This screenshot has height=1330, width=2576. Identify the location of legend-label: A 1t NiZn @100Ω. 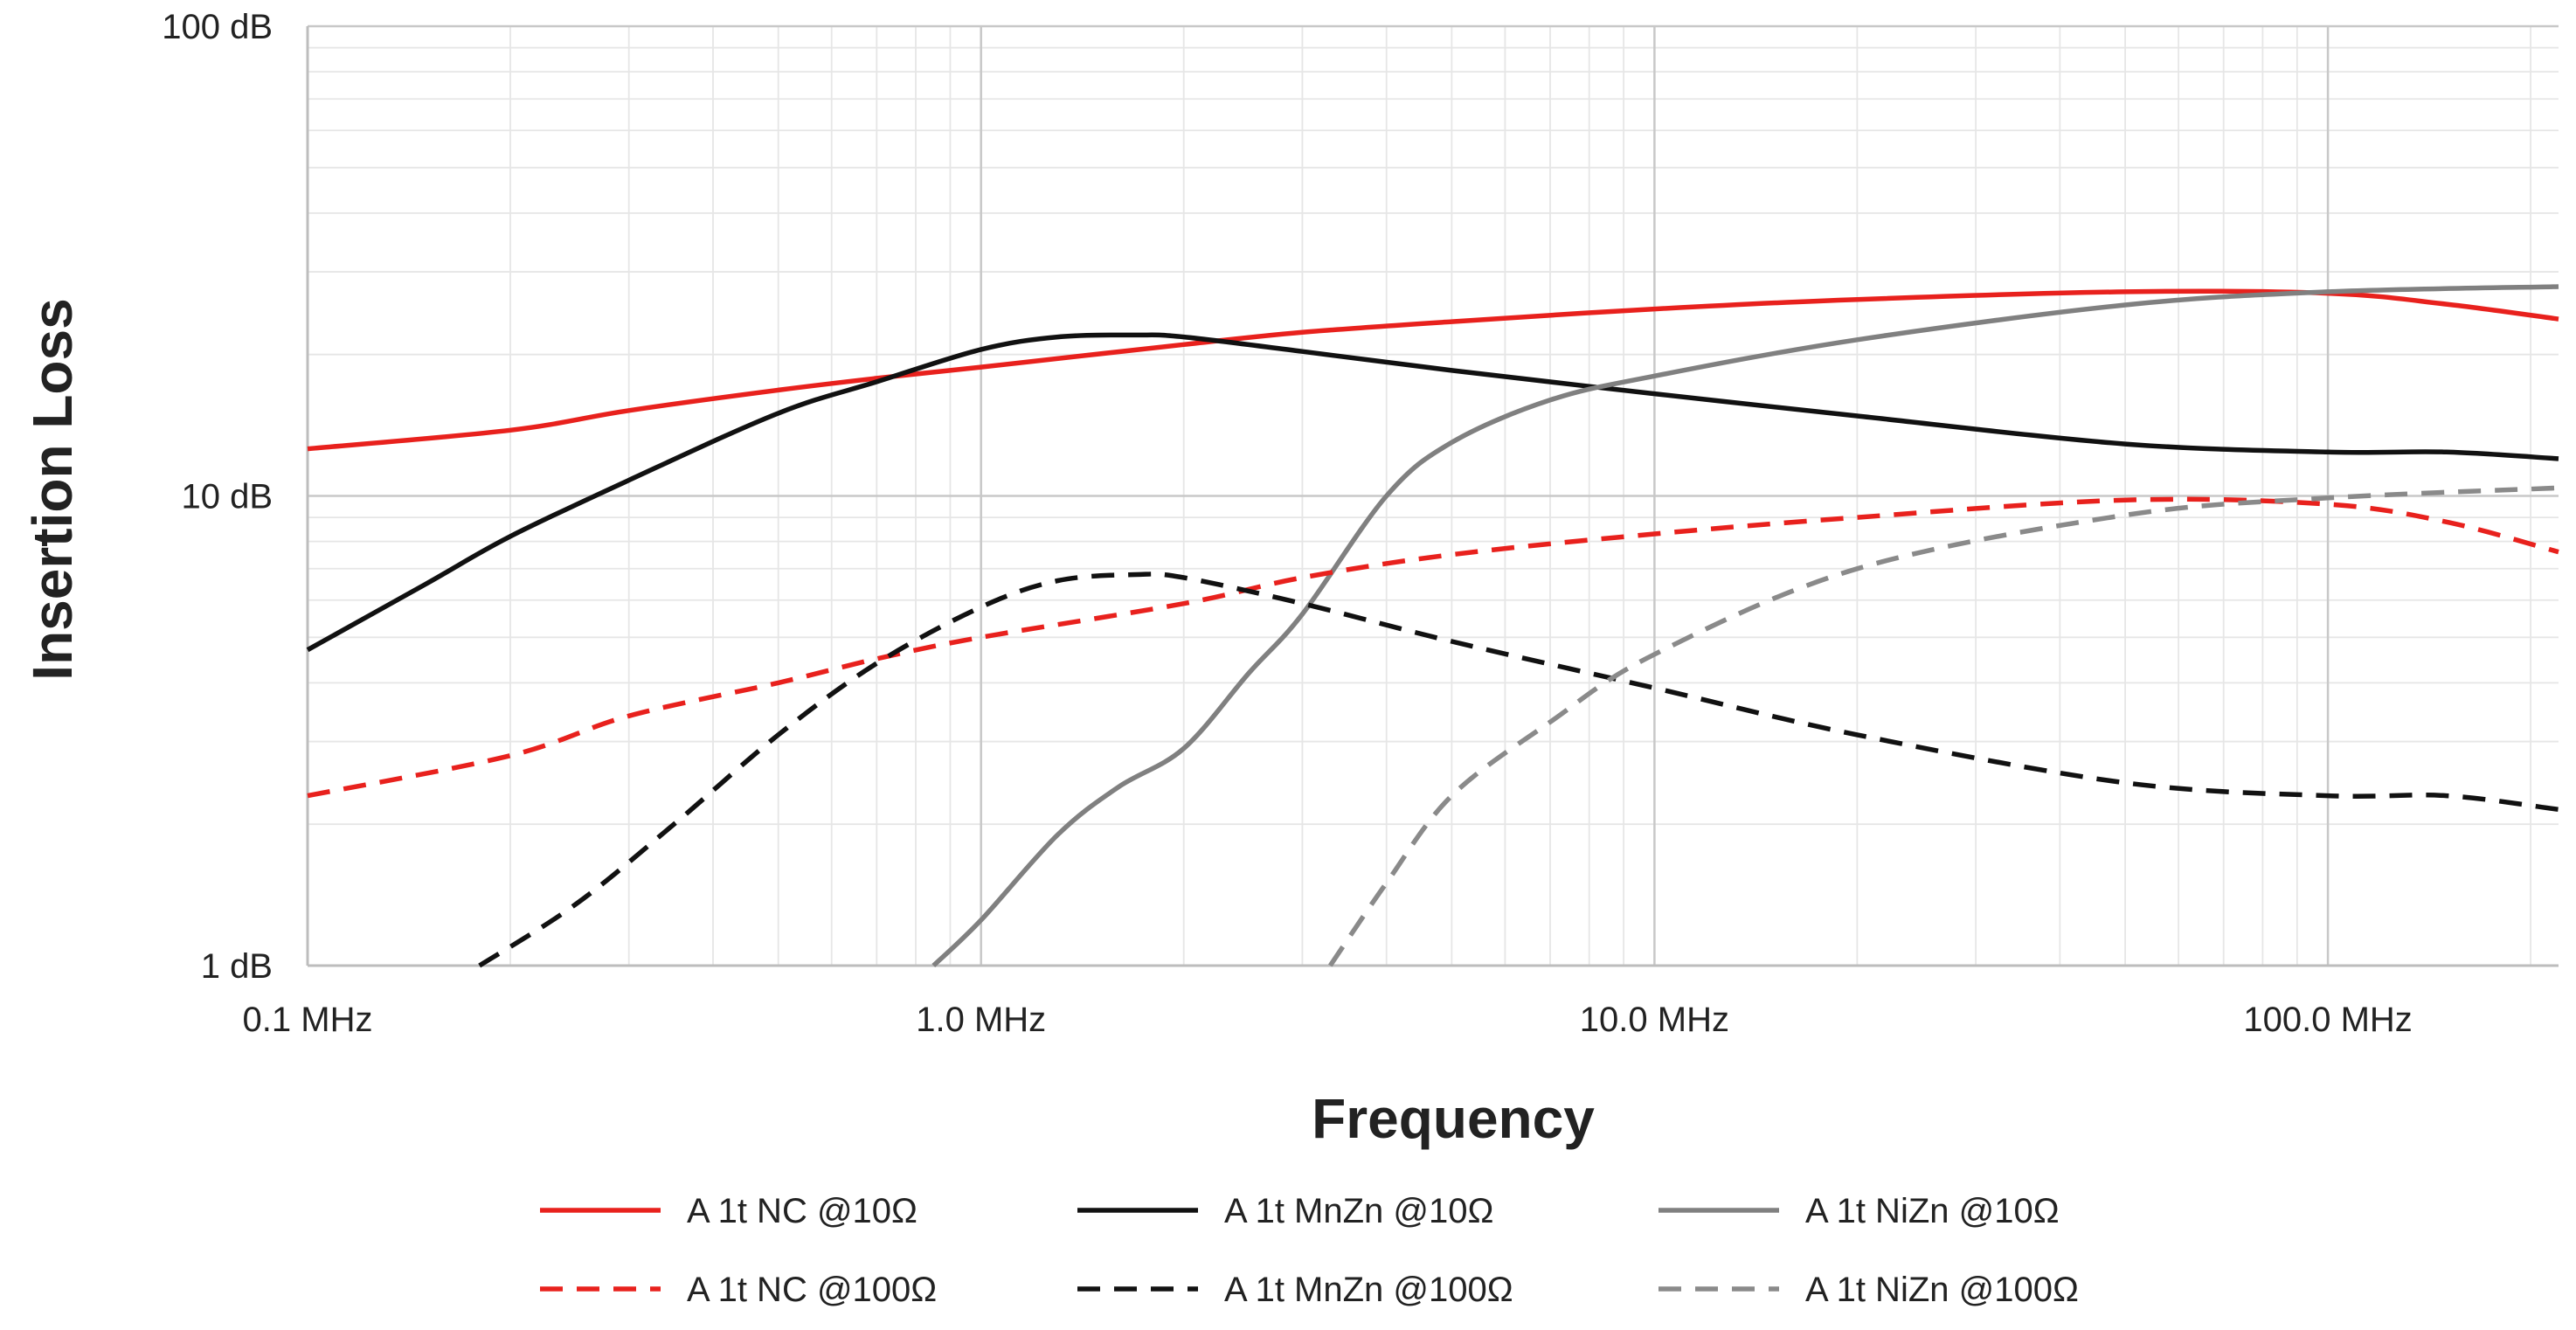
(1942, 1290).